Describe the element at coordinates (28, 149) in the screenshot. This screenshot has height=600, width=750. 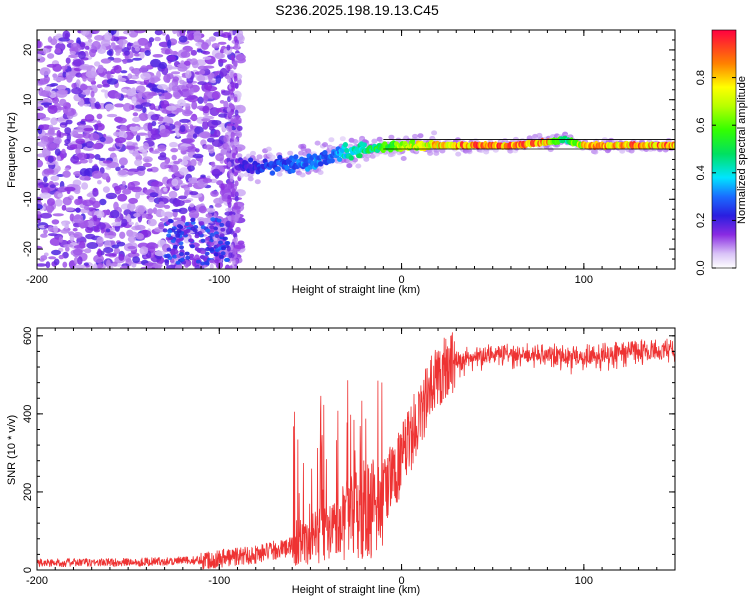
I see `y-tick-label: 0` at that location.